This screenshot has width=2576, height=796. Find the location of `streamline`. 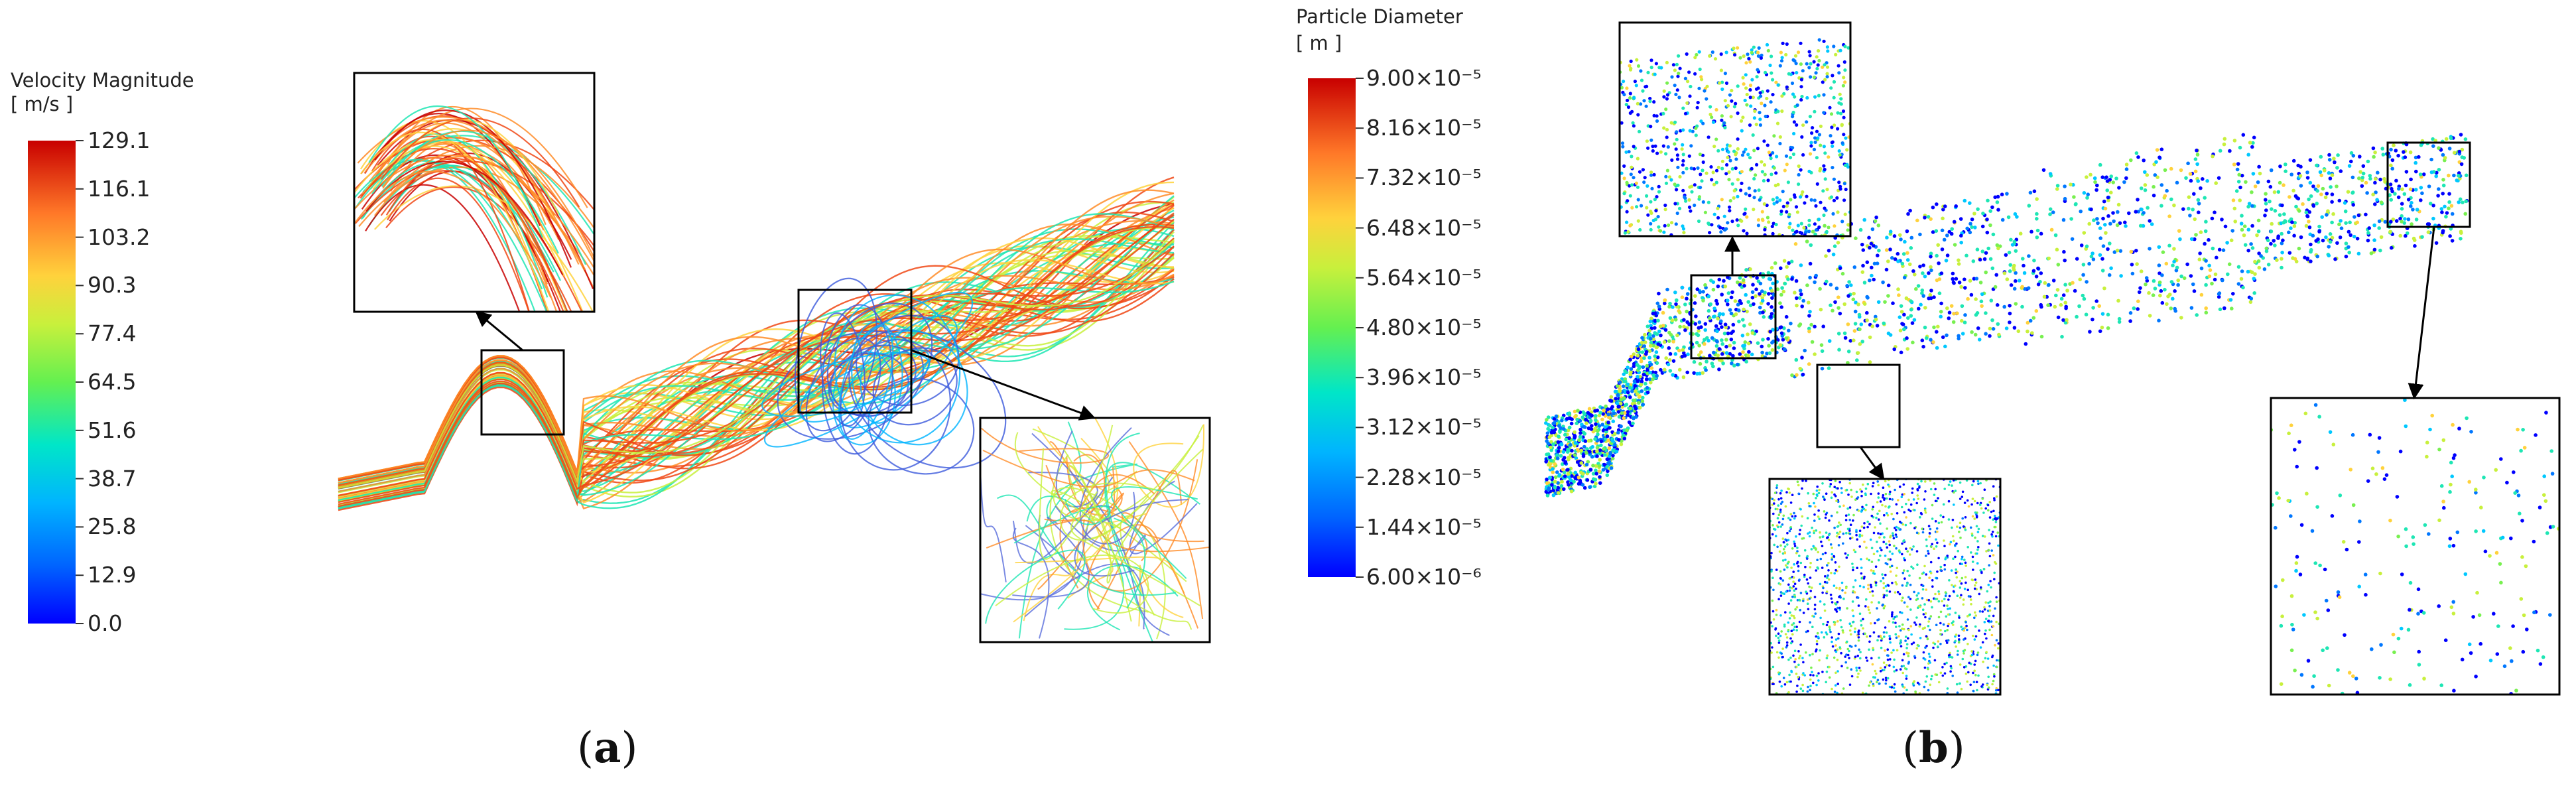

streamline is located at coordinates (757, 364).